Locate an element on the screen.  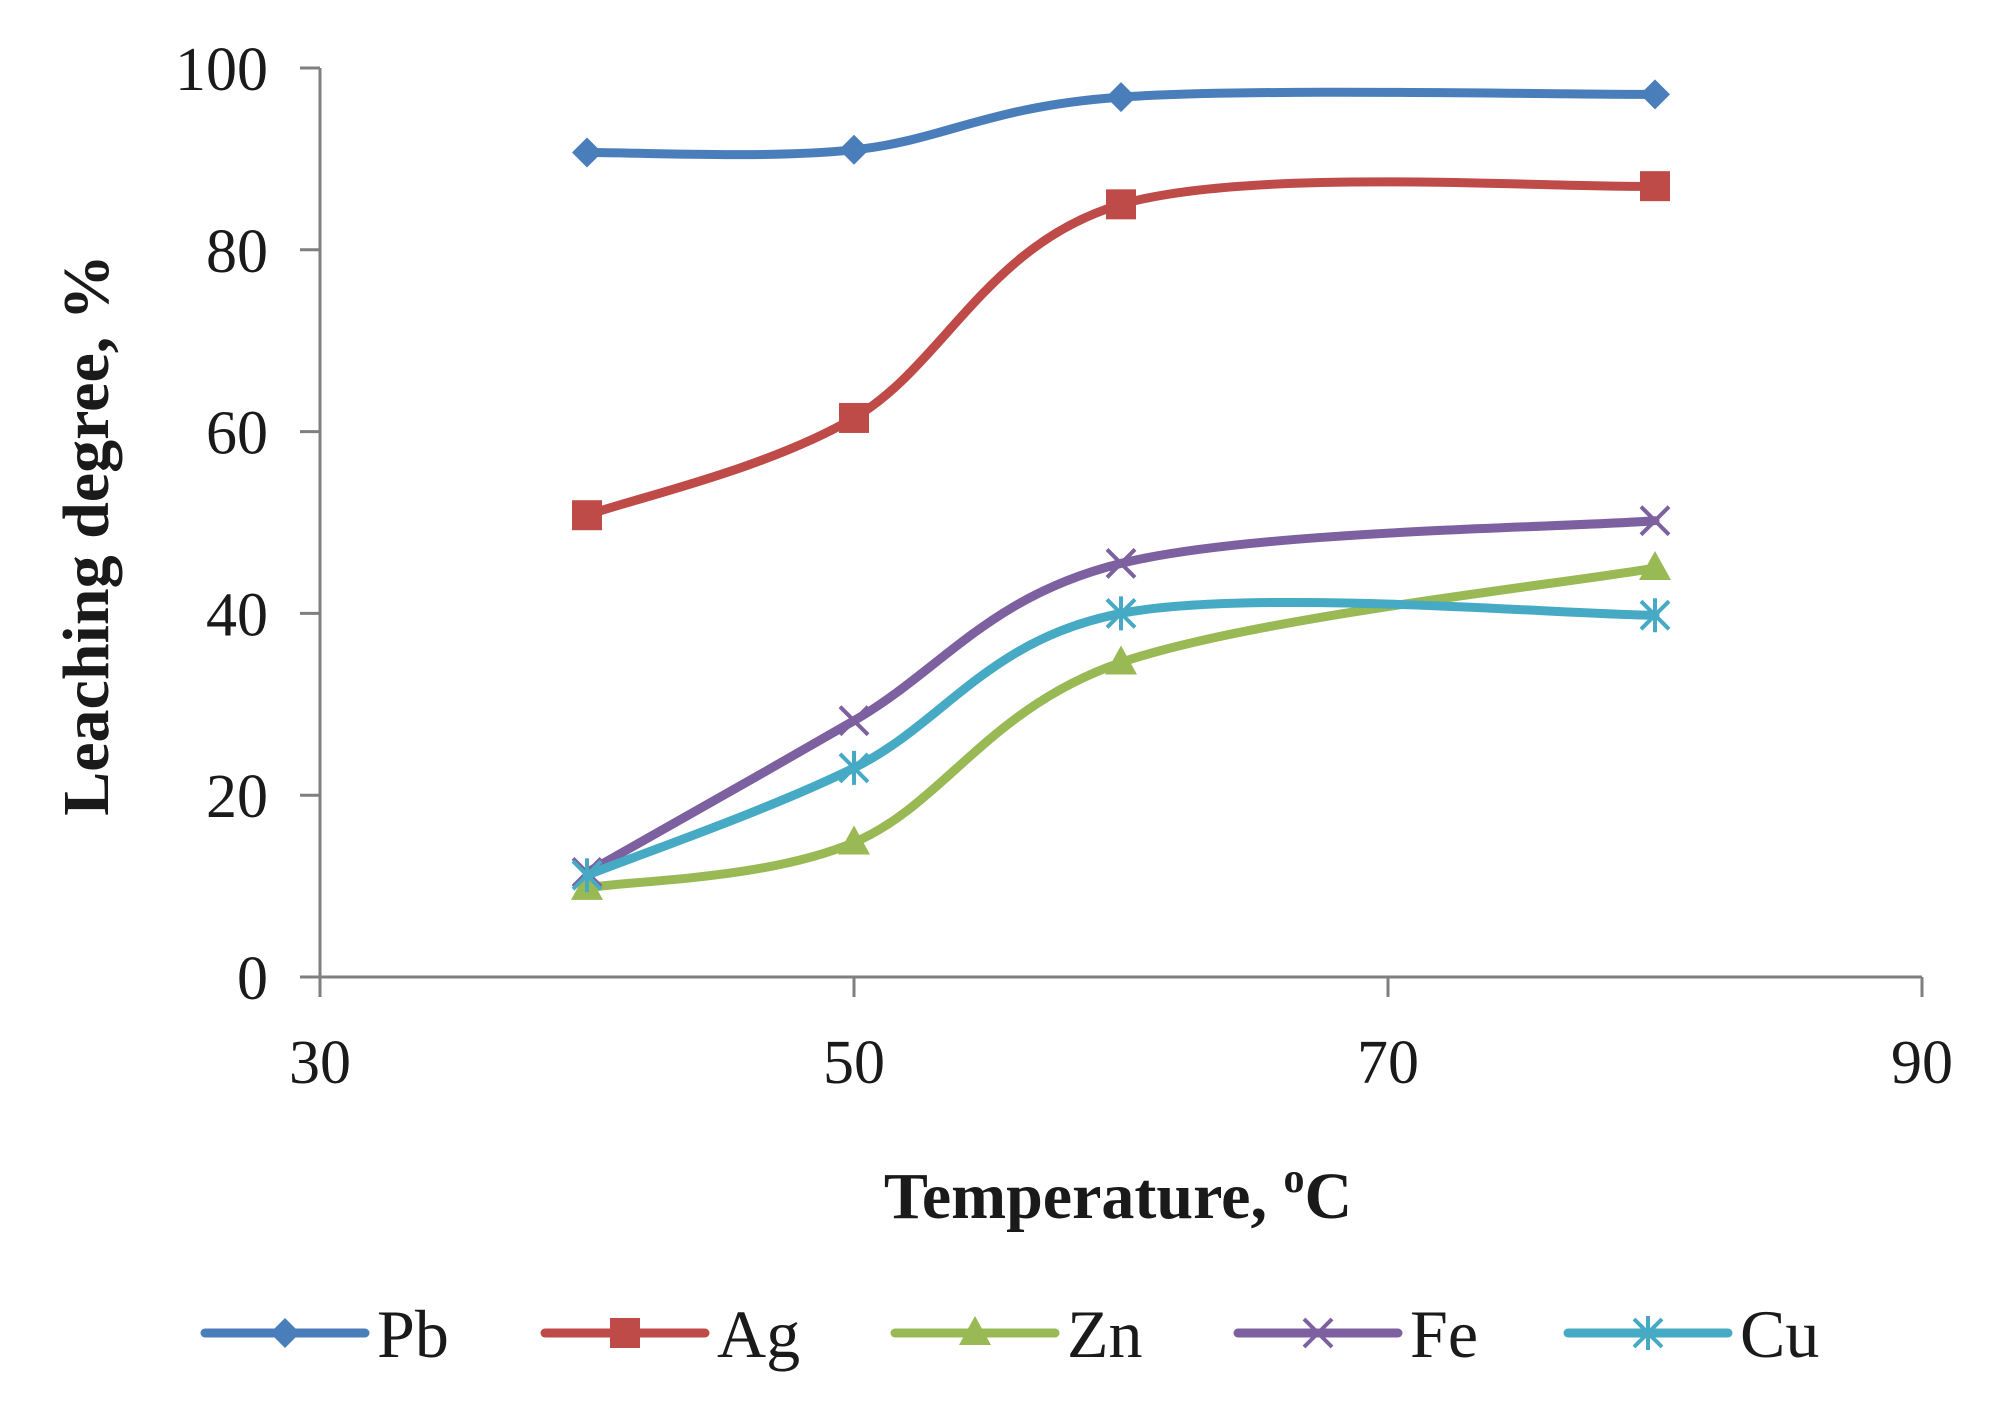
x-tick-label: 70 is located at coordinates (1388, 1063).